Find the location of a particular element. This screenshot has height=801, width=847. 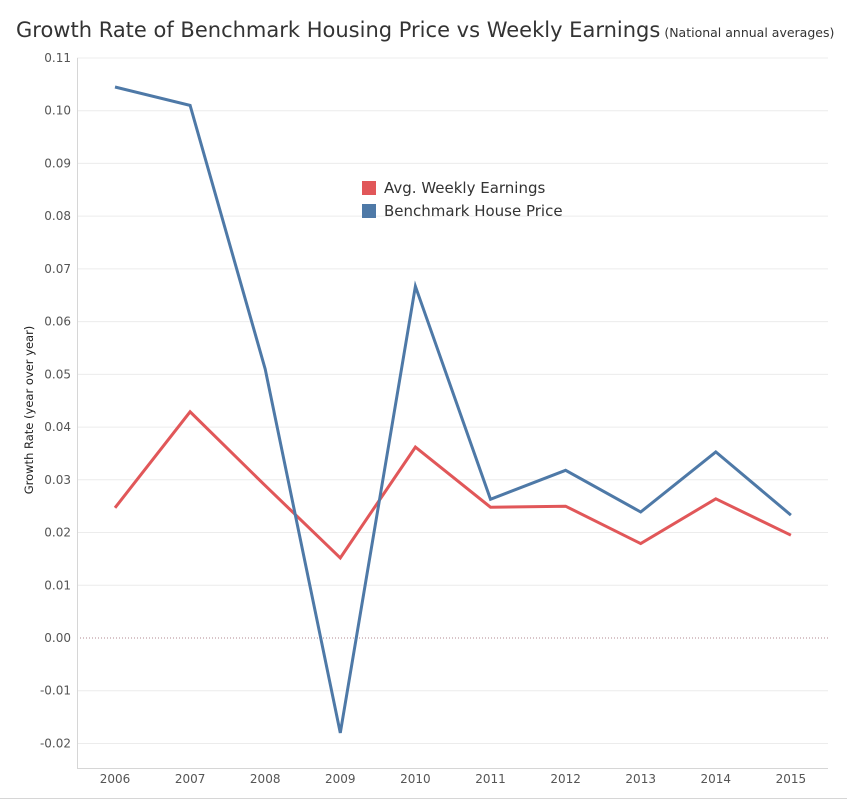

y-tick-label: 0.04 is located at coordinates (57, 427).